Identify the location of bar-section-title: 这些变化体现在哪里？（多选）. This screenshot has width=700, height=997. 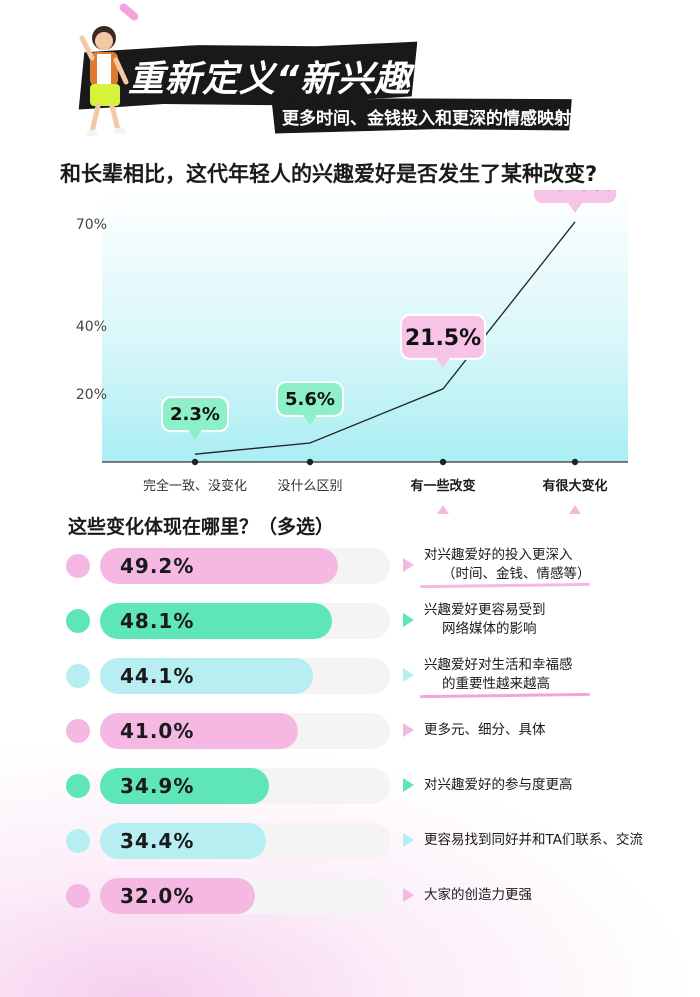
(201, 527).